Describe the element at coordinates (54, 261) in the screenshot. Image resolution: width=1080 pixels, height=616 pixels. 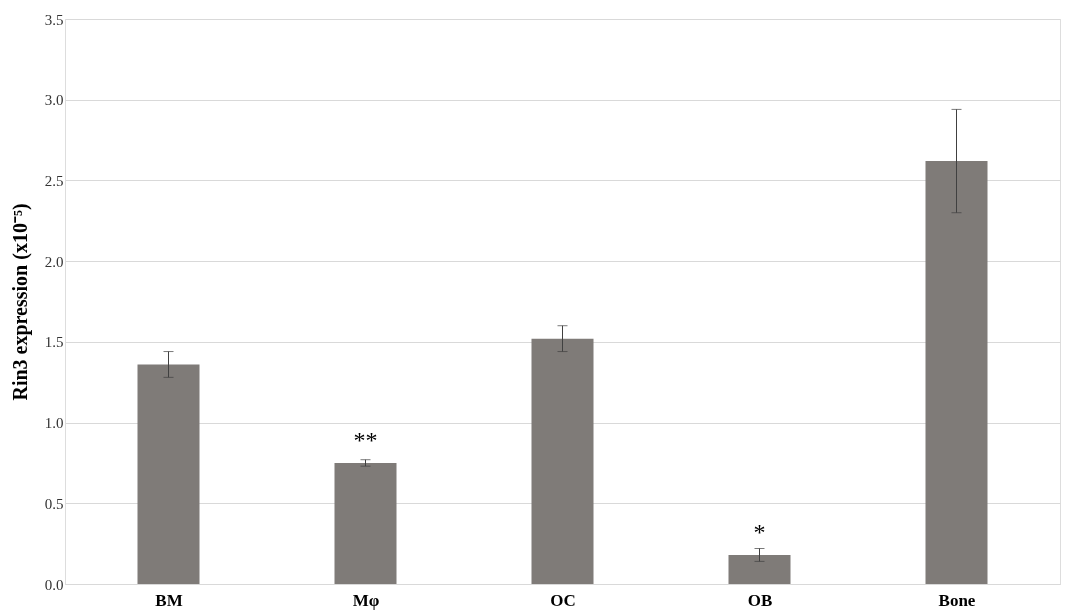
I see `y-tick-label: 2.0` at that location.